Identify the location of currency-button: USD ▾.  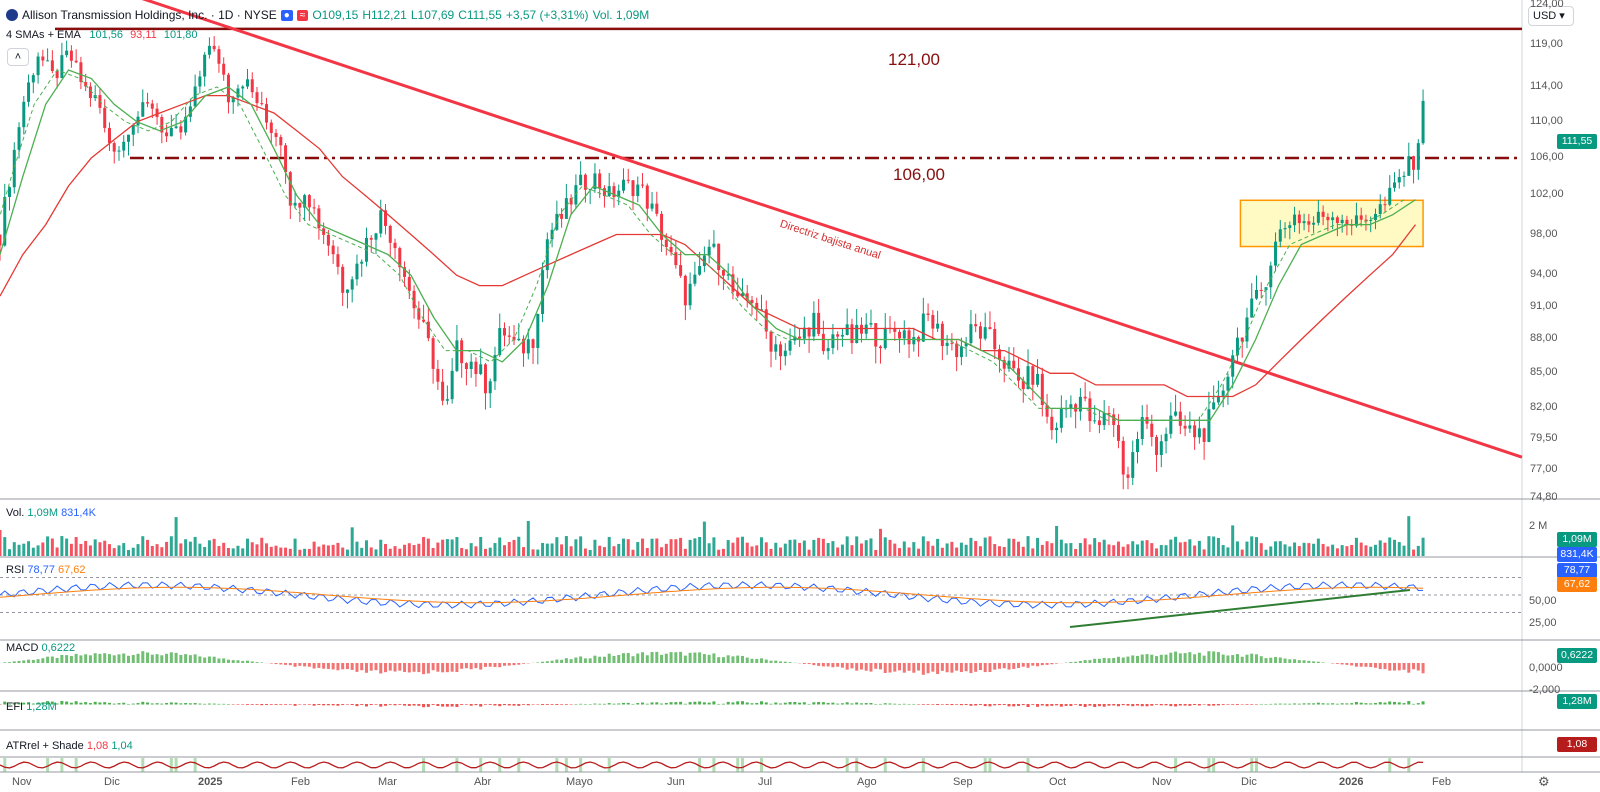
(1551, 16).